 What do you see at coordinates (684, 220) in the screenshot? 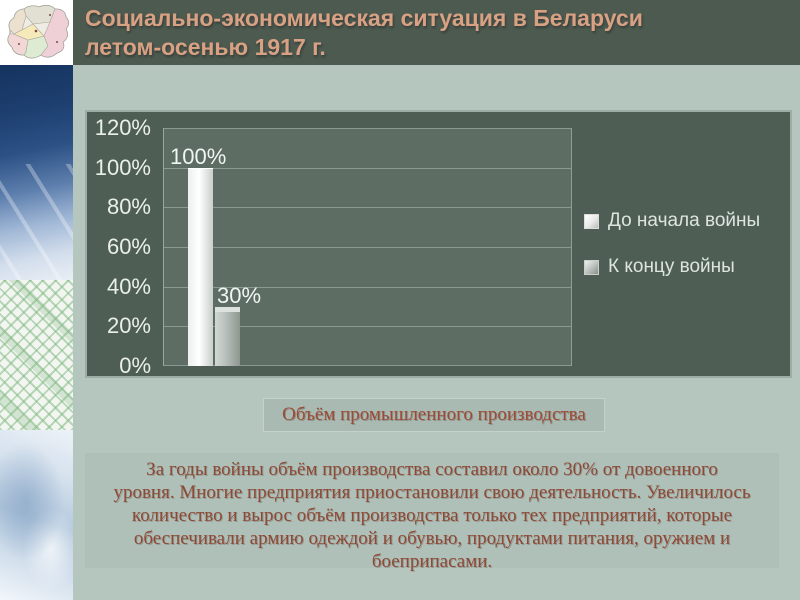
I see `legend-label: До начала войны` at bounding box center [684, 220].